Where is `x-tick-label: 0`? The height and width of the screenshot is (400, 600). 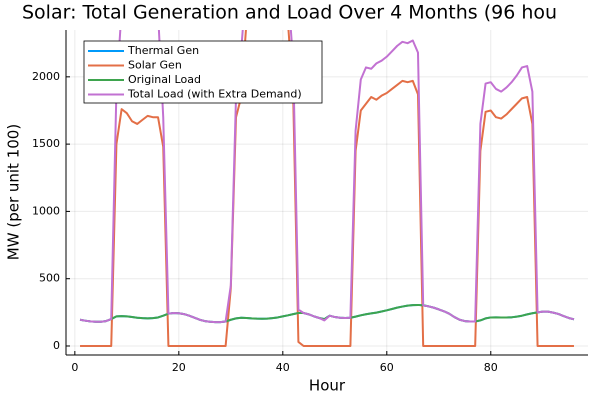 x-tick-label: 0 is located at coordinates (74, 367).